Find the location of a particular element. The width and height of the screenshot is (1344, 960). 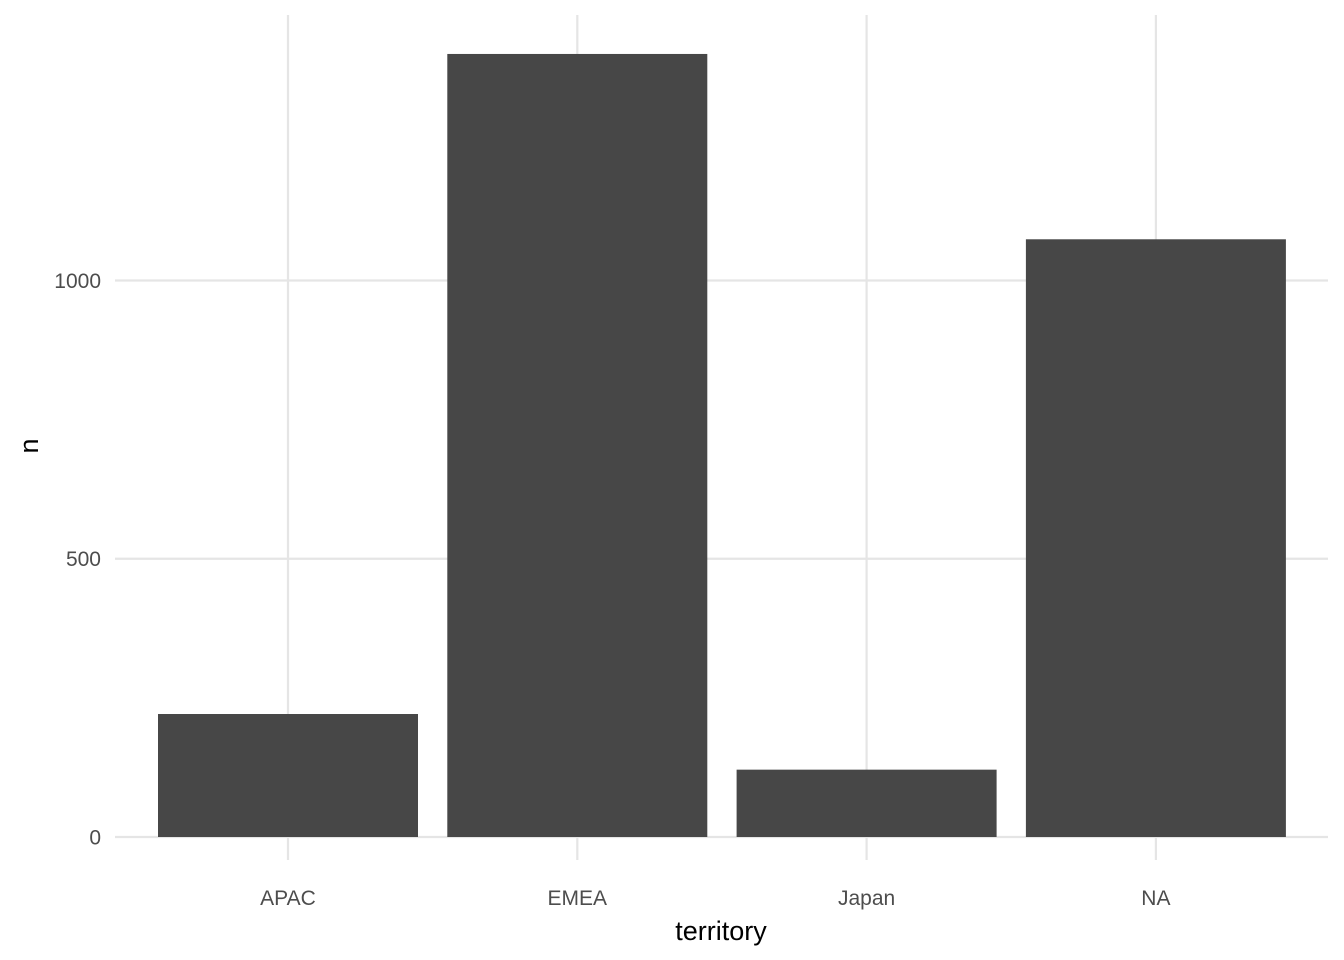

y-axis-title: n is located at coordinates (29, 445).